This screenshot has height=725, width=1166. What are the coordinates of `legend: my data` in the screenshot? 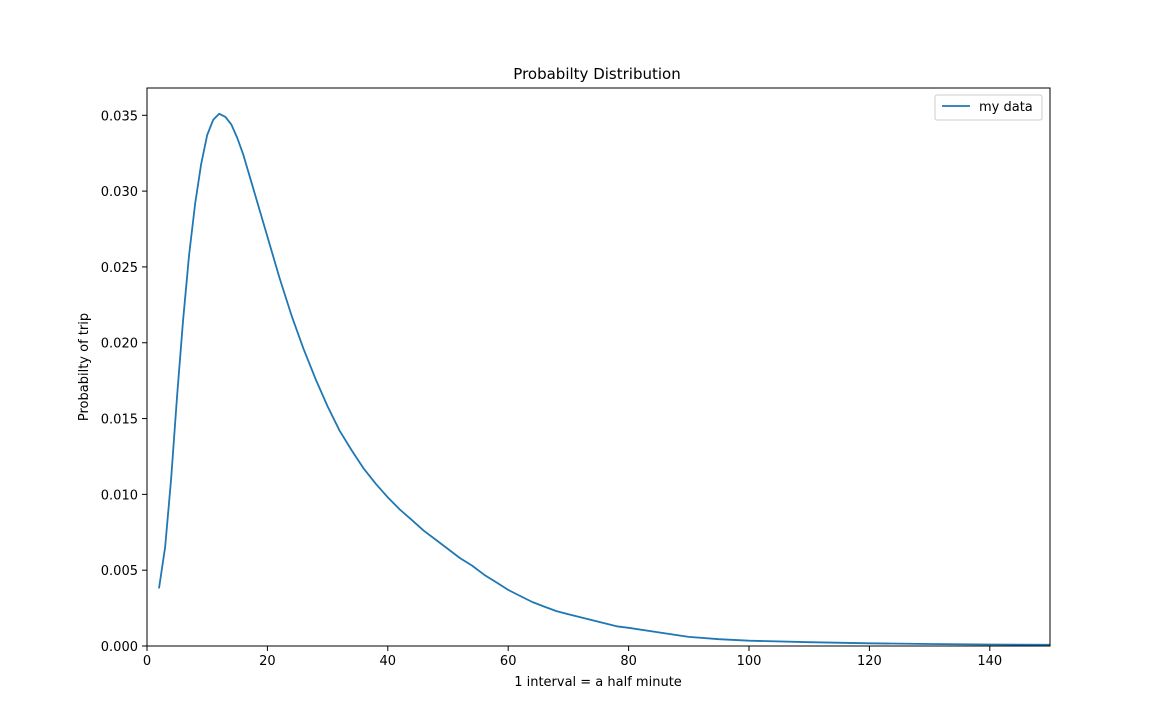 It's located at (988, 107).